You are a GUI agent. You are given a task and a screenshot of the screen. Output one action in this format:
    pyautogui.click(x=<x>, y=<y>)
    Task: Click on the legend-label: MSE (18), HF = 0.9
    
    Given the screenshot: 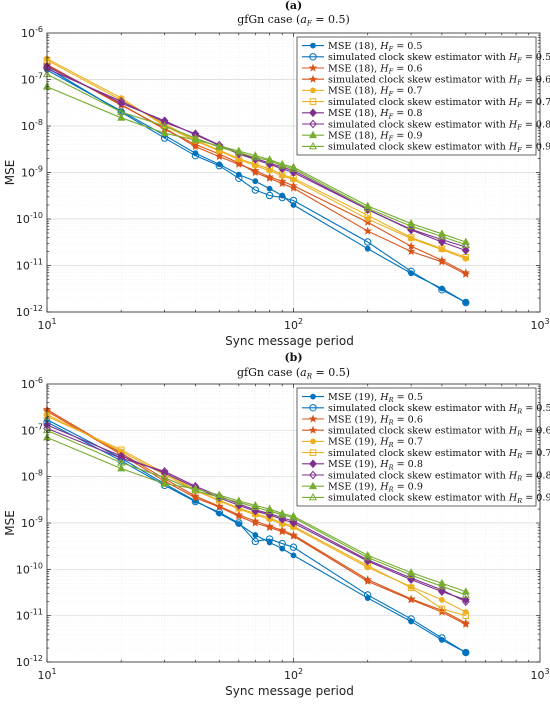 What is the action you would take?
    pyautogui.click(x=375, y=137)
    